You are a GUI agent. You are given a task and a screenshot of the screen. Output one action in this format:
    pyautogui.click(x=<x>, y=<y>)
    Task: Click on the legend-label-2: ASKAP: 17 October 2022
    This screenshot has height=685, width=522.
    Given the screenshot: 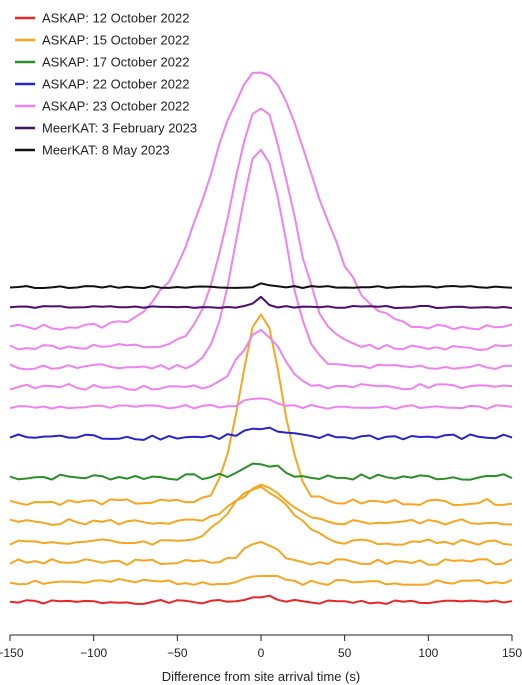 What is the action you would take?
    pyautogui.click(x=115, y=62)
    